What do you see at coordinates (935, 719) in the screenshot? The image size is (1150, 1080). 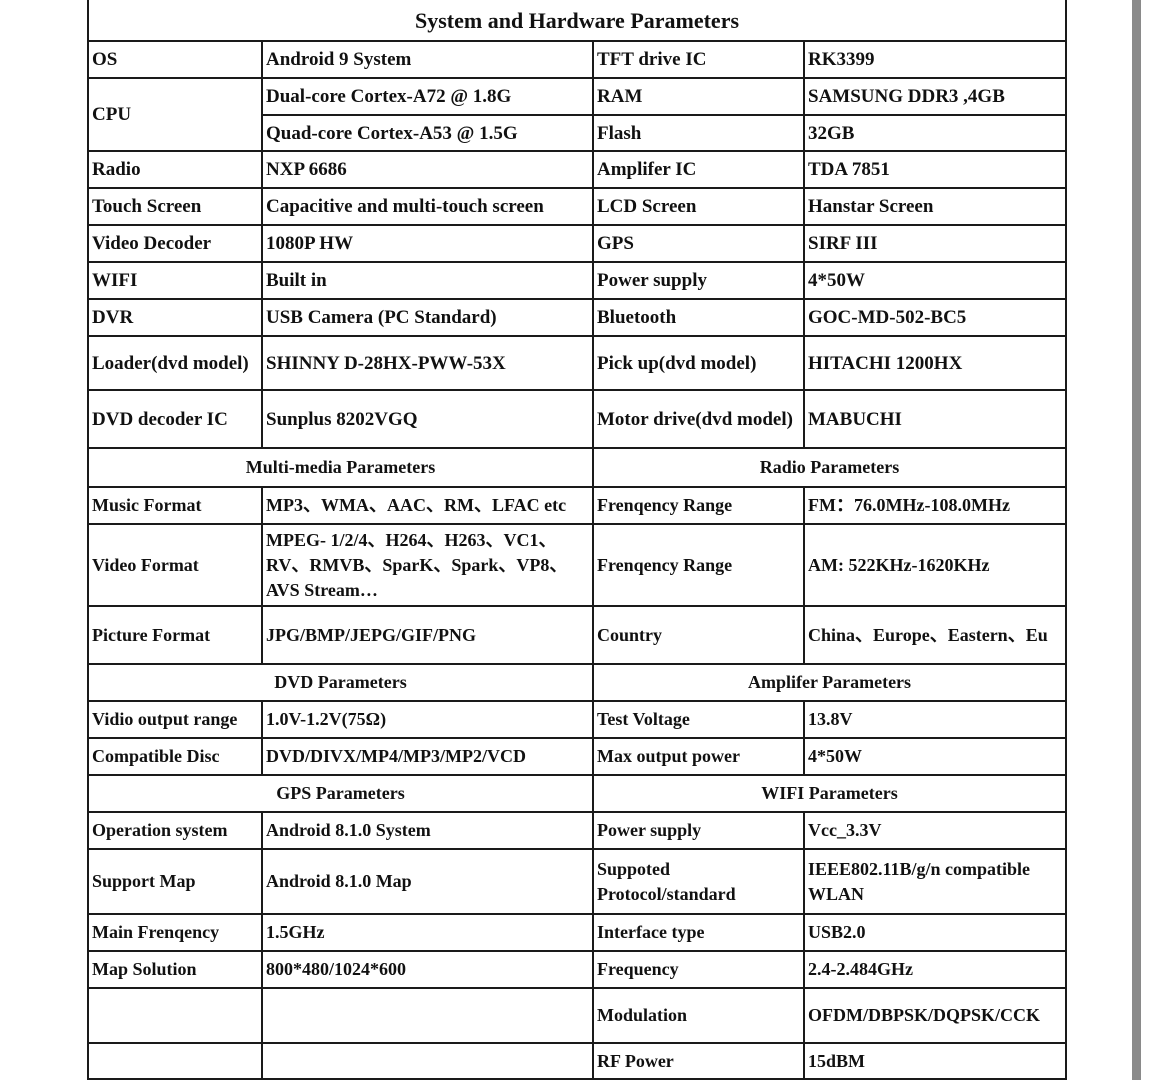 I see `param-value: 13.8V` at bounding box center [935, 719].